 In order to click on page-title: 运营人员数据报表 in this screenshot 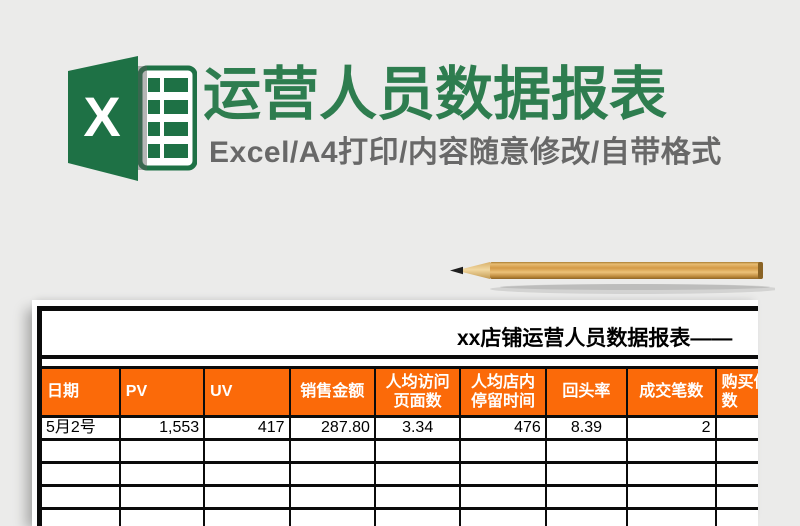, I will do `click(435, 94)`.